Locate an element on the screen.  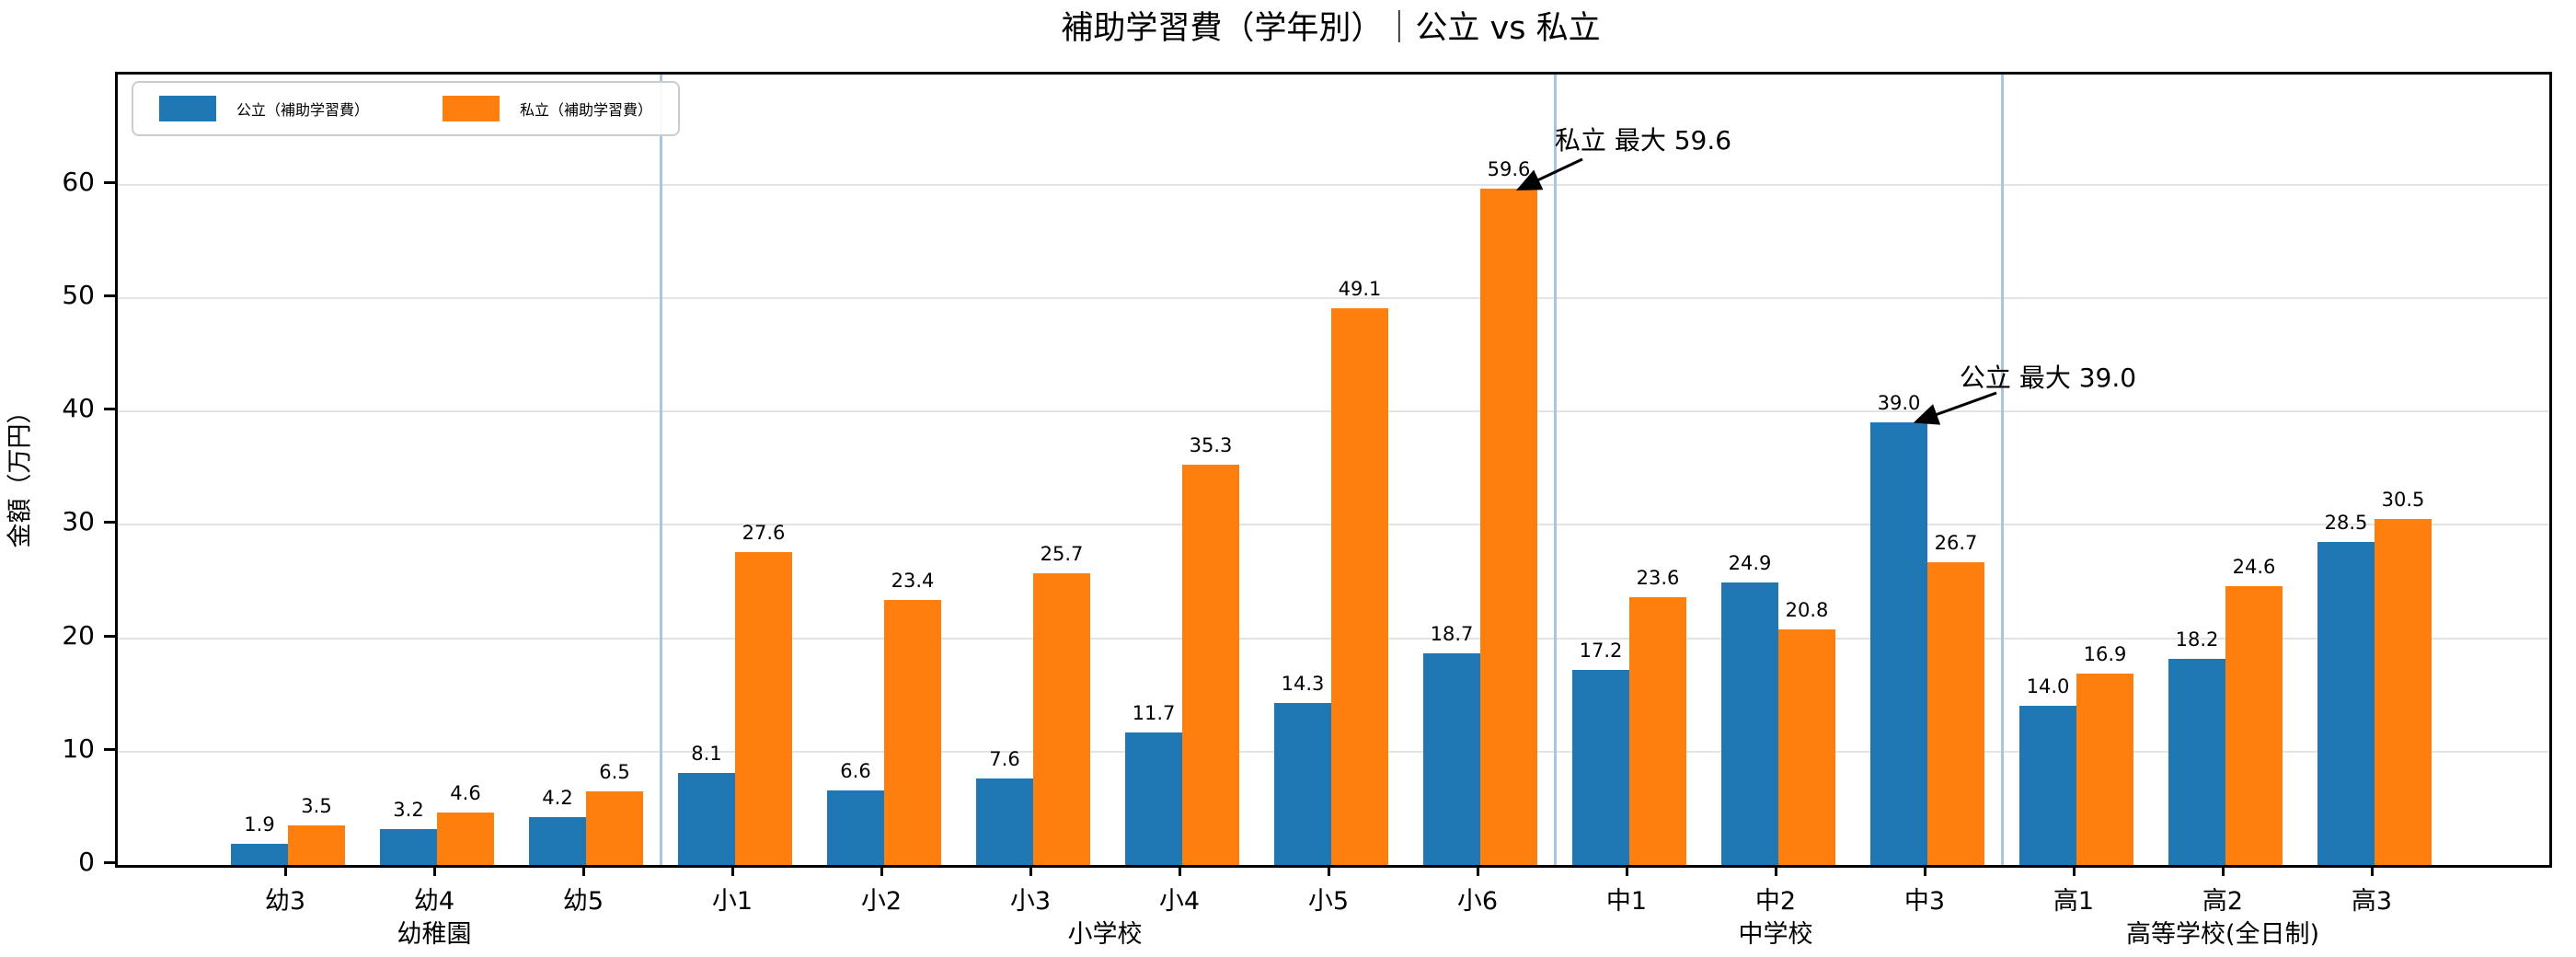
y-tick-label-0: 0 is located at coordinates (86, 862).